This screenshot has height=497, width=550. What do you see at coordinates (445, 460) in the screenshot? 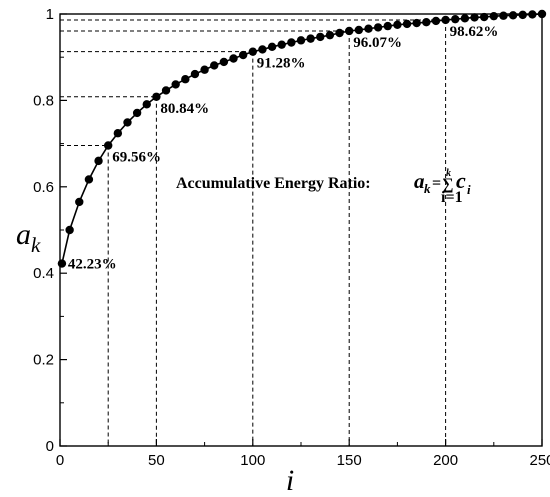
I see `x-tick-label: 200` at bounding box center [445, 460].